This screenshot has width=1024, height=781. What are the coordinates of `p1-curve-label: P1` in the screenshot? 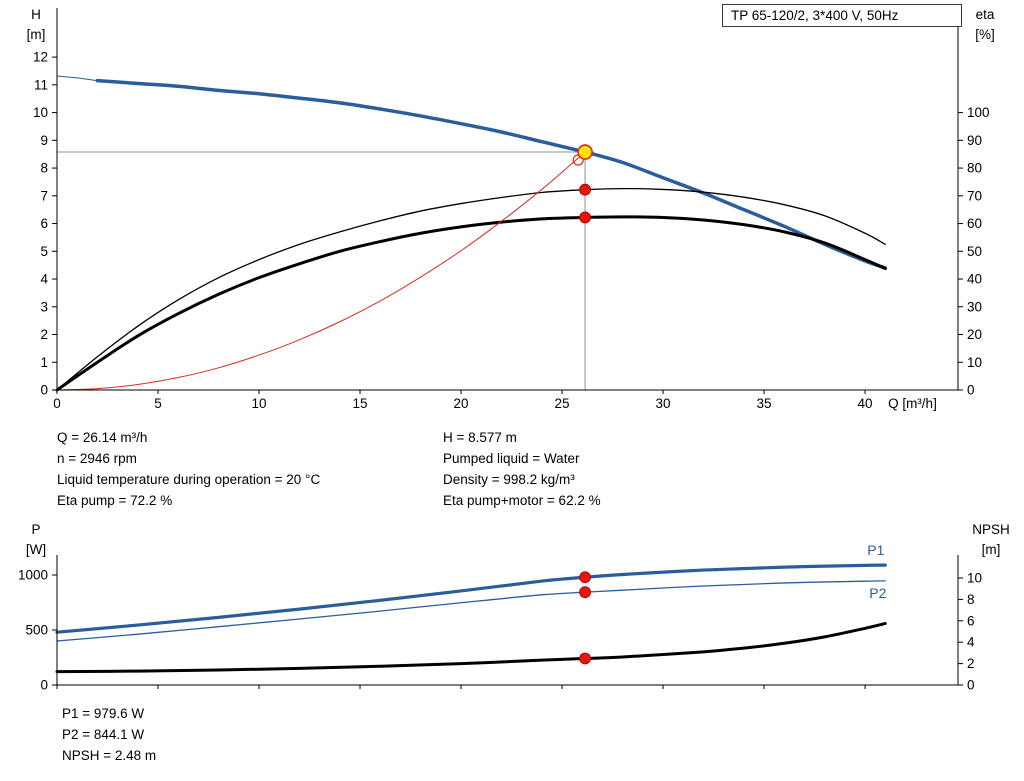 It's located at (875, 550).